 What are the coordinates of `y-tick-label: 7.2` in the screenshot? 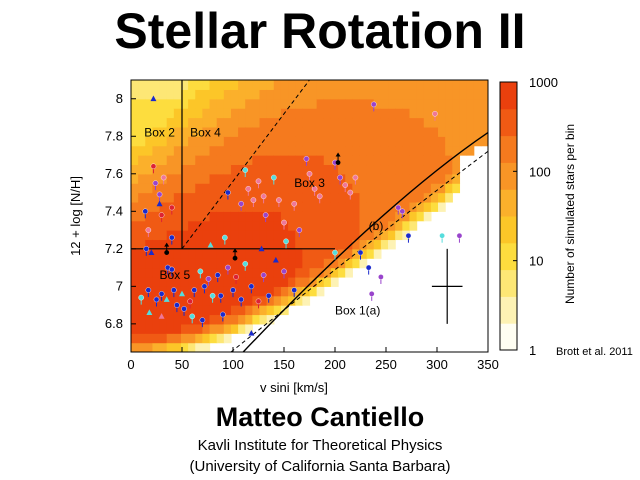 It's located at (114, 248).